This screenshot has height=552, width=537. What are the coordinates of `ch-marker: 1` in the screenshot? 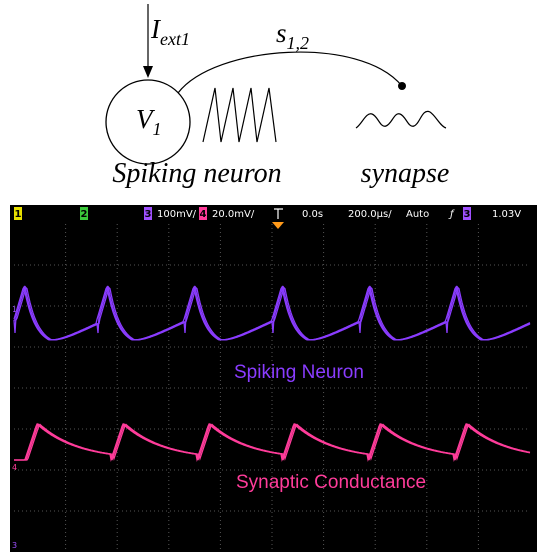 It's located at (14, 309).